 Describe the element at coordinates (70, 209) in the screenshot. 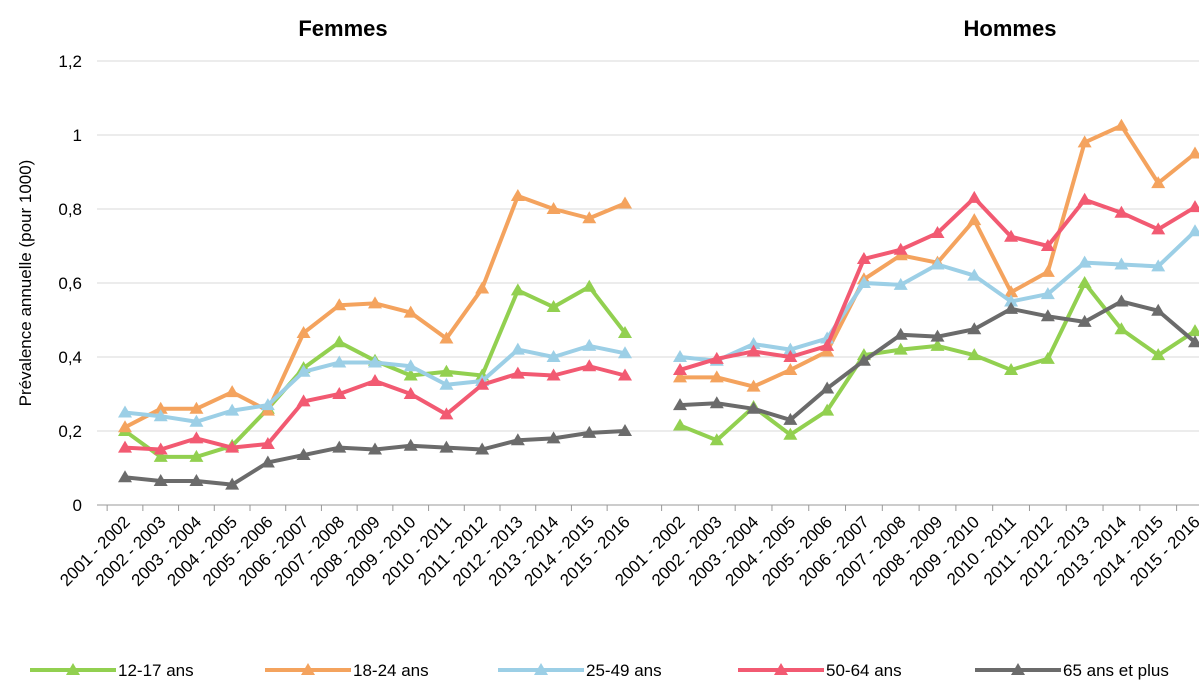

I see `y-tick-label: 0,8` at that location.